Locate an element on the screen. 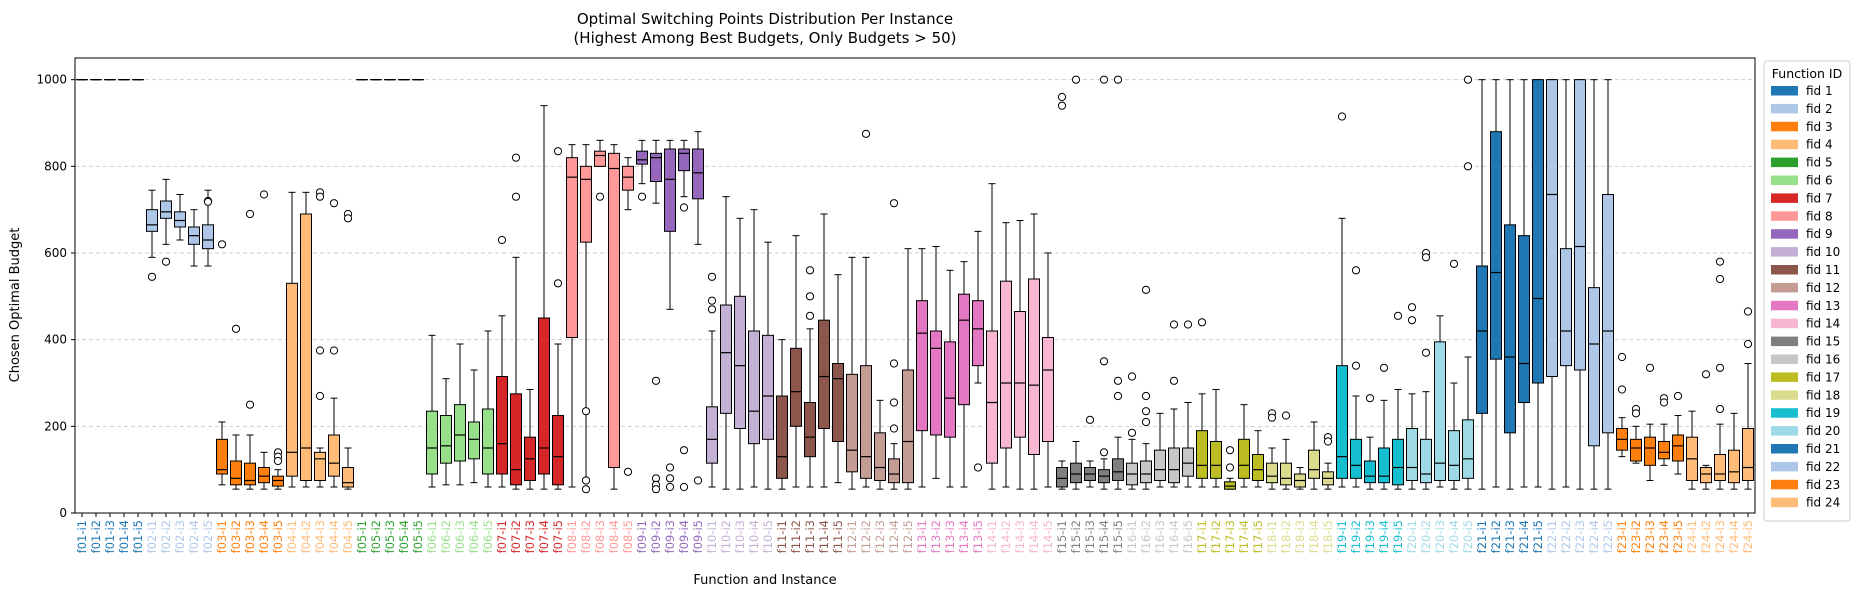 The image size is (1854, 604). x-tick-label: f05-i2 is located at coordinates (376, 536).